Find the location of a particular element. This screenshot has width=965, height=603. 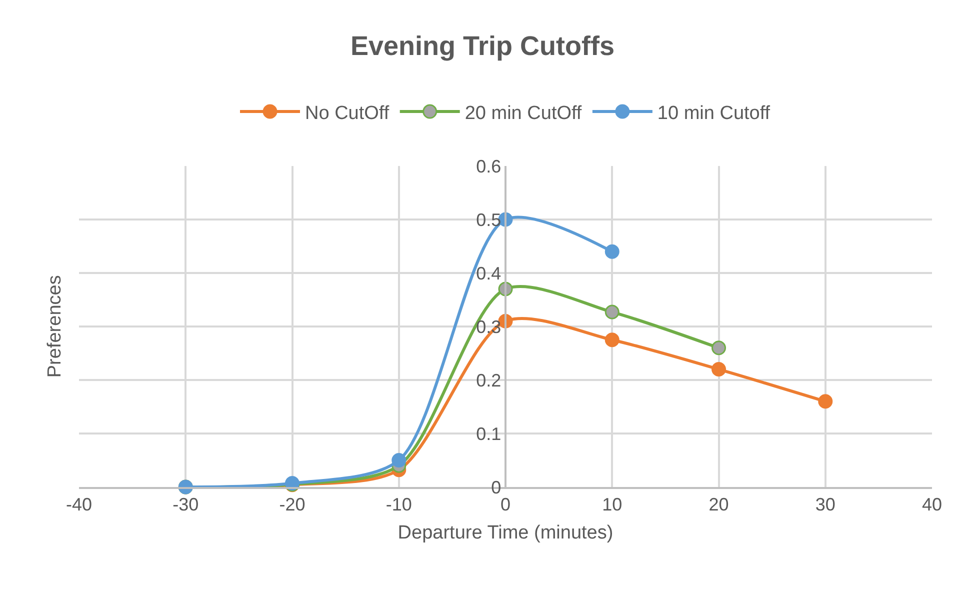

y-tick-label: 0.6 is located at coordinates (489, 166).